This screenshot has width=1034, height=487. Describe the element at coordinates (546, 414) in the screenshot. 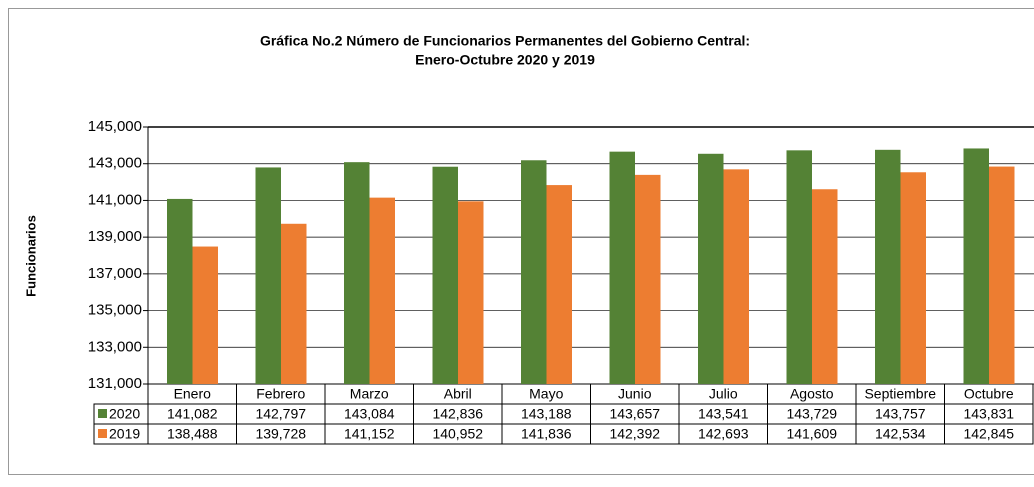

I see `table-value: 143,188` at that location.